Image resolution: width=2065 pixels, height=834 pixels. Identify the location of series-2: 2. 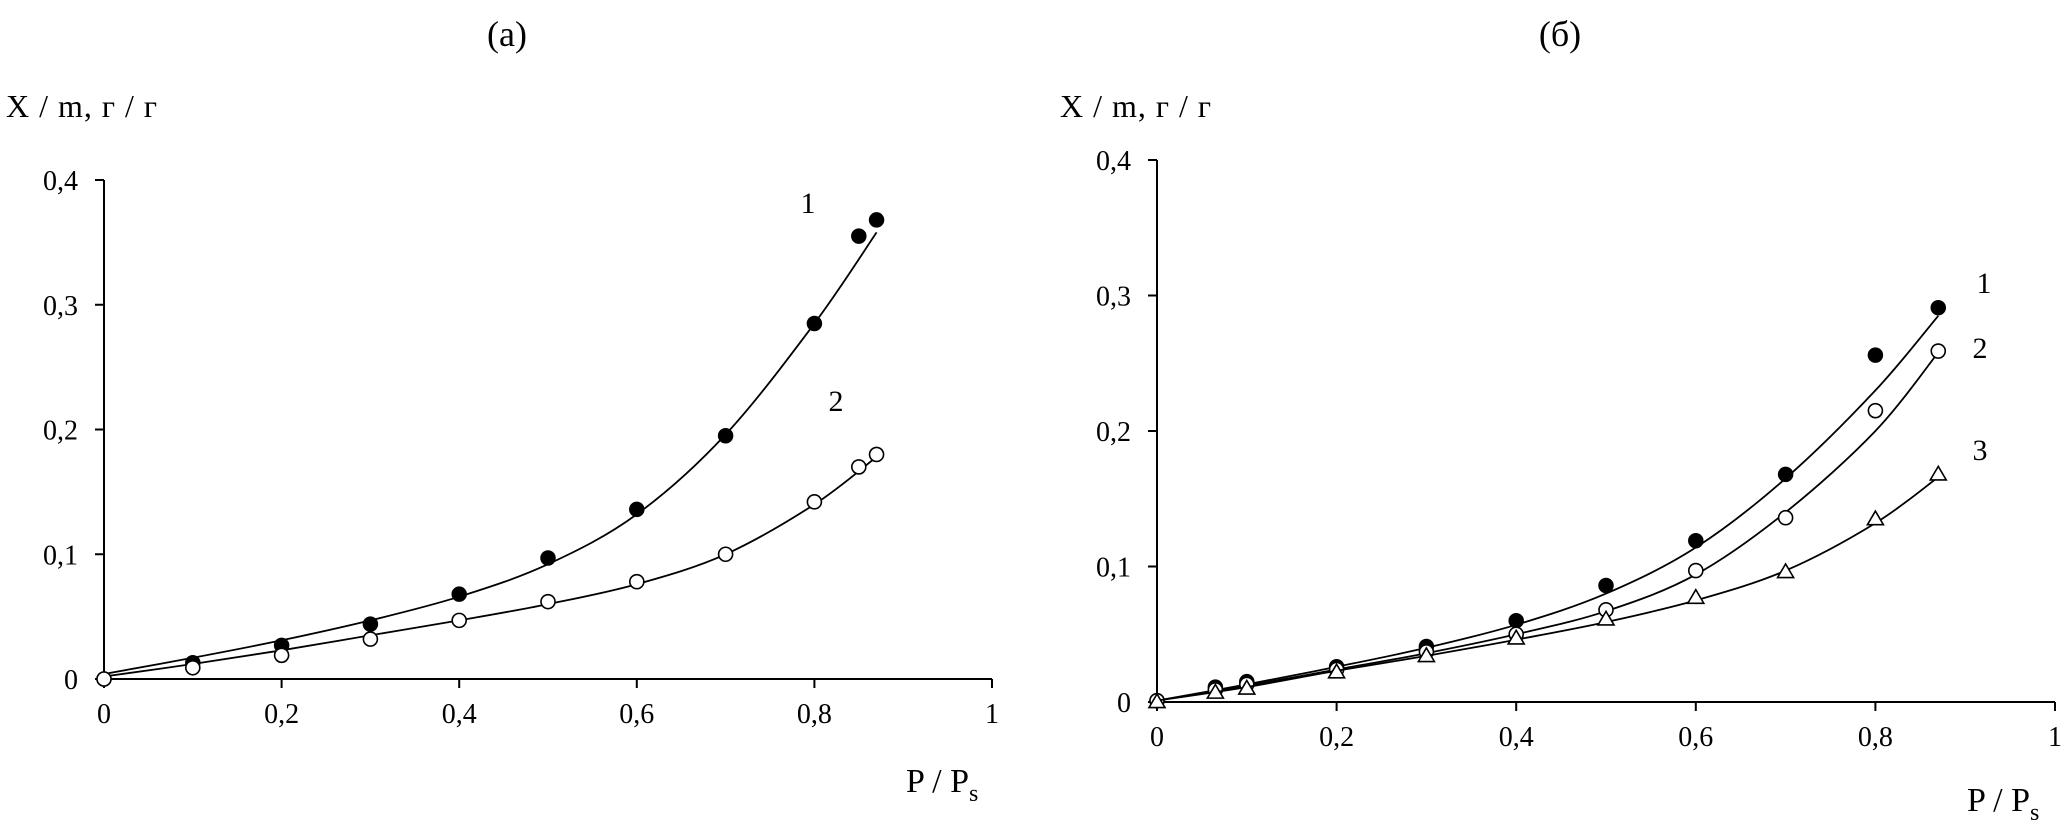
(490, 536).